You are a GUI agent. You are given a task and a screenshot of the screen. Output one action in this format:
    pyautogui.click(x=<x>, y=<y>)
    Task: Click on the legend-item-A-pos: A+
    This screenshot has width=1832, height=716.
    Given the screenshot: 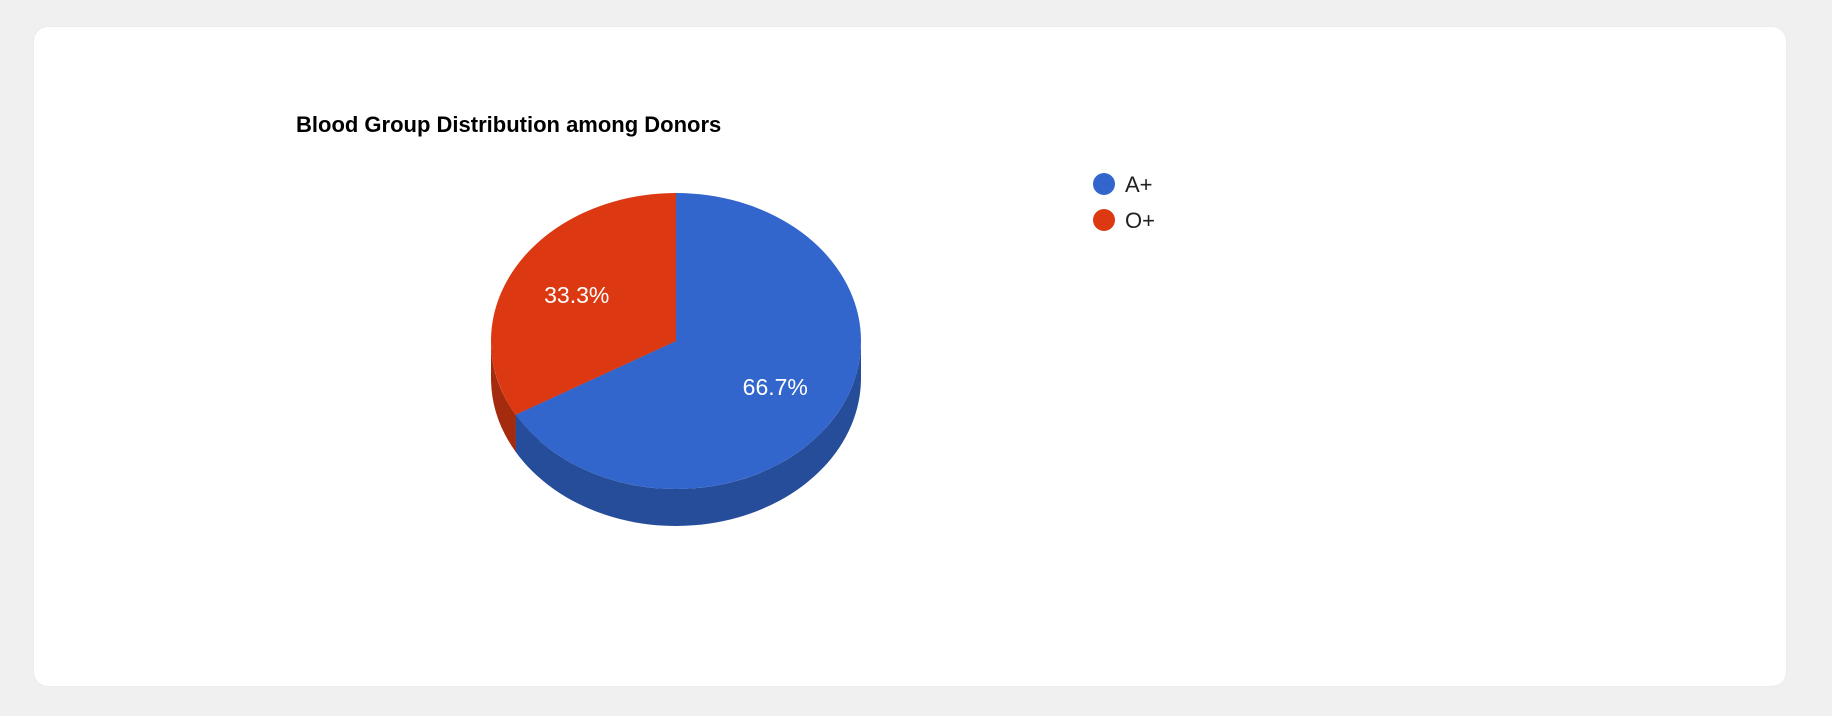 What is the action you would take?
    pyautogui.click(x=1123, y=184)
    